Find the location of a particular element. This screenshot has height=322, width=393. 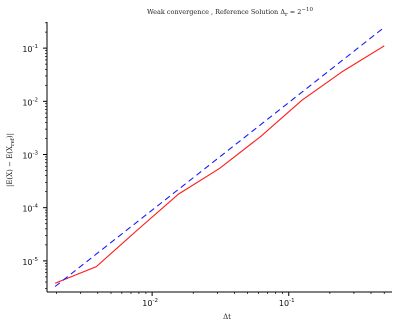

y-tick-label: 10⁻² is located at coordinates (30, 102).